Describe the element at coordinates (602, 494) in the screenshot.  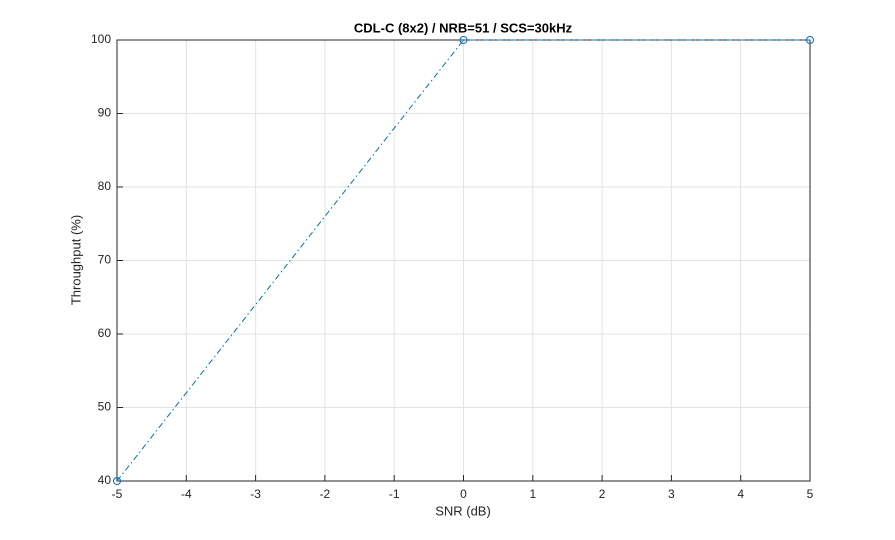
I see `x-tick-label: 2` at that location.